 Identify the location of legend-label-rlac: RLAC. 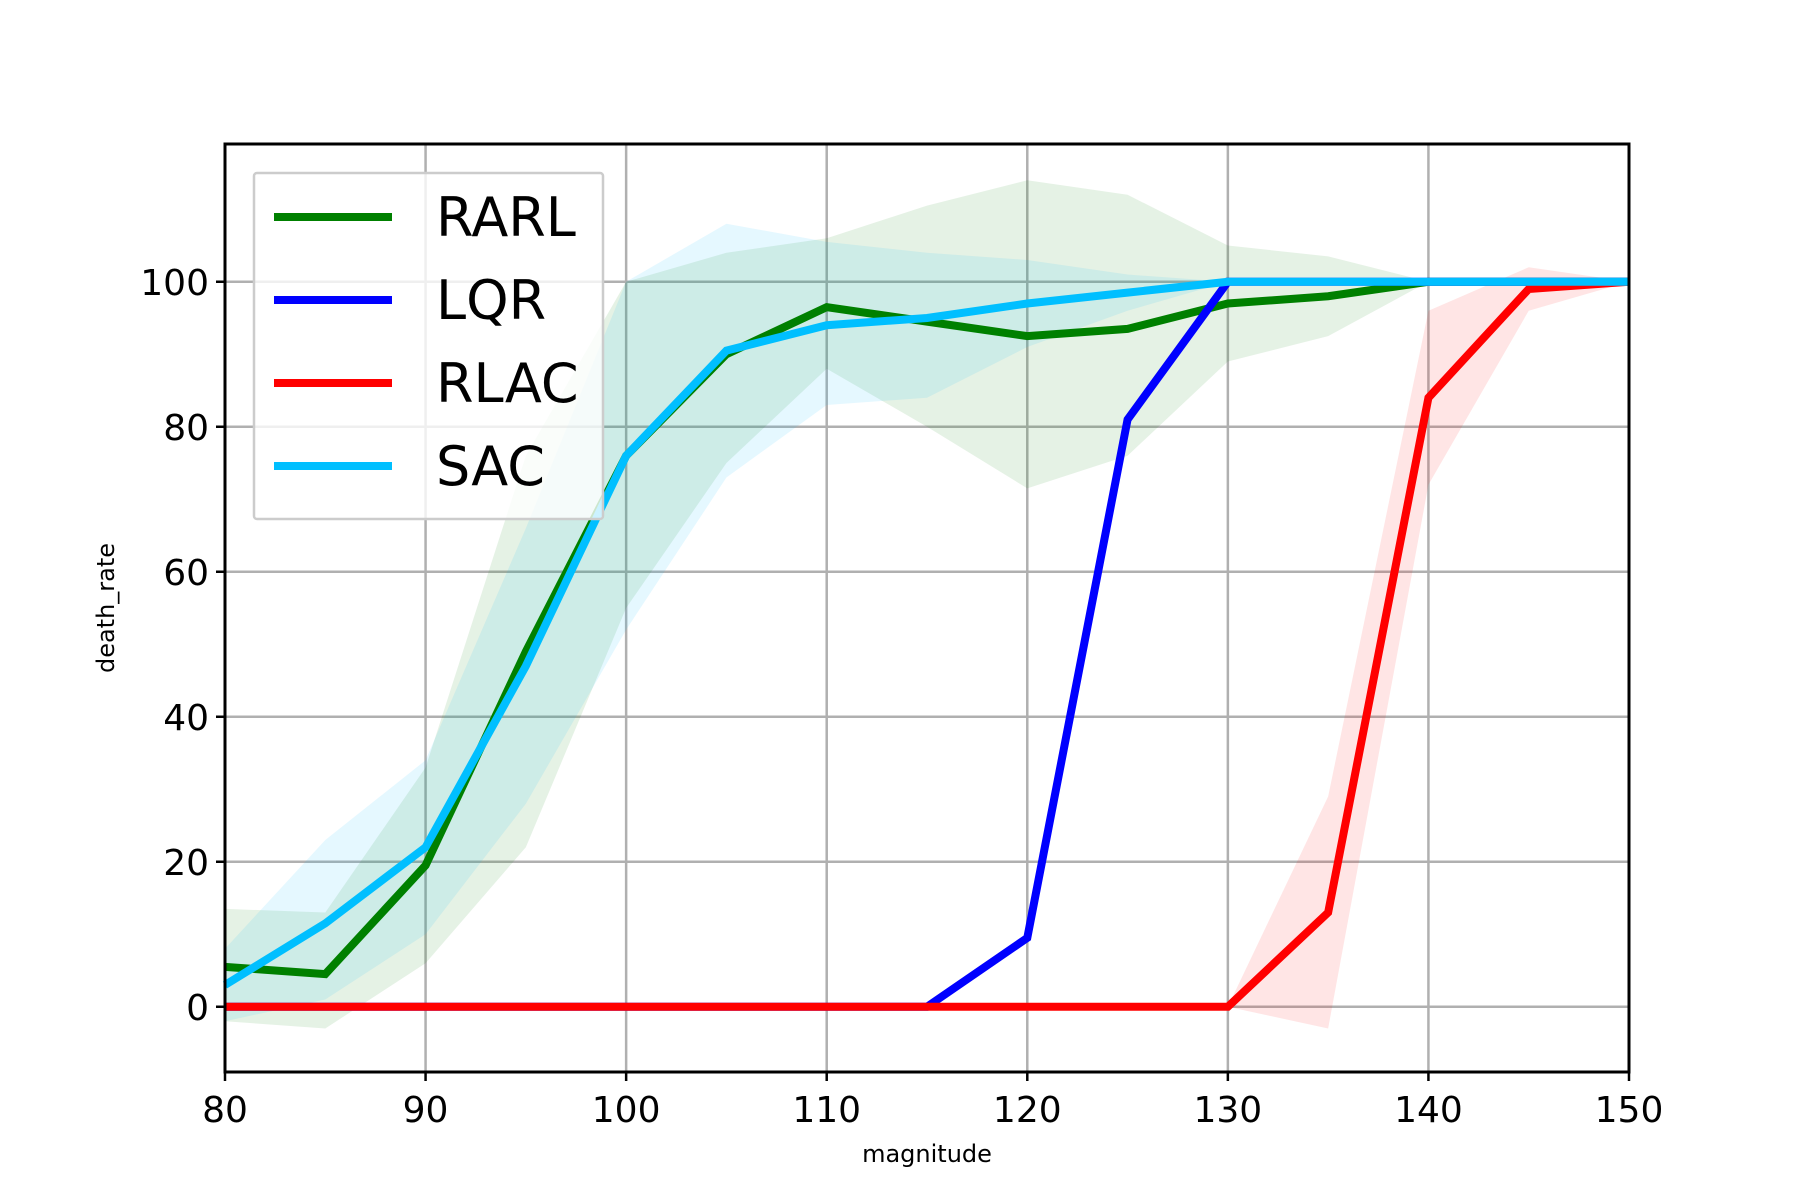
(507, 383).